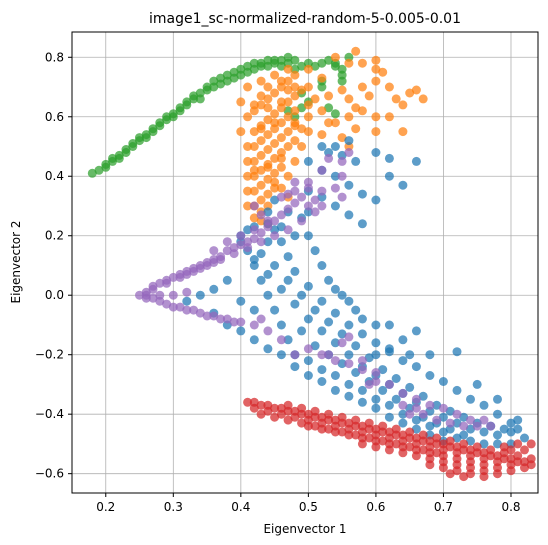 This screenshot has height=545, width=548. What do you see at coordinates (49, 355) in the screenshot?
I see `y-tick-label: −0.2` at bounding box center [49, 355].